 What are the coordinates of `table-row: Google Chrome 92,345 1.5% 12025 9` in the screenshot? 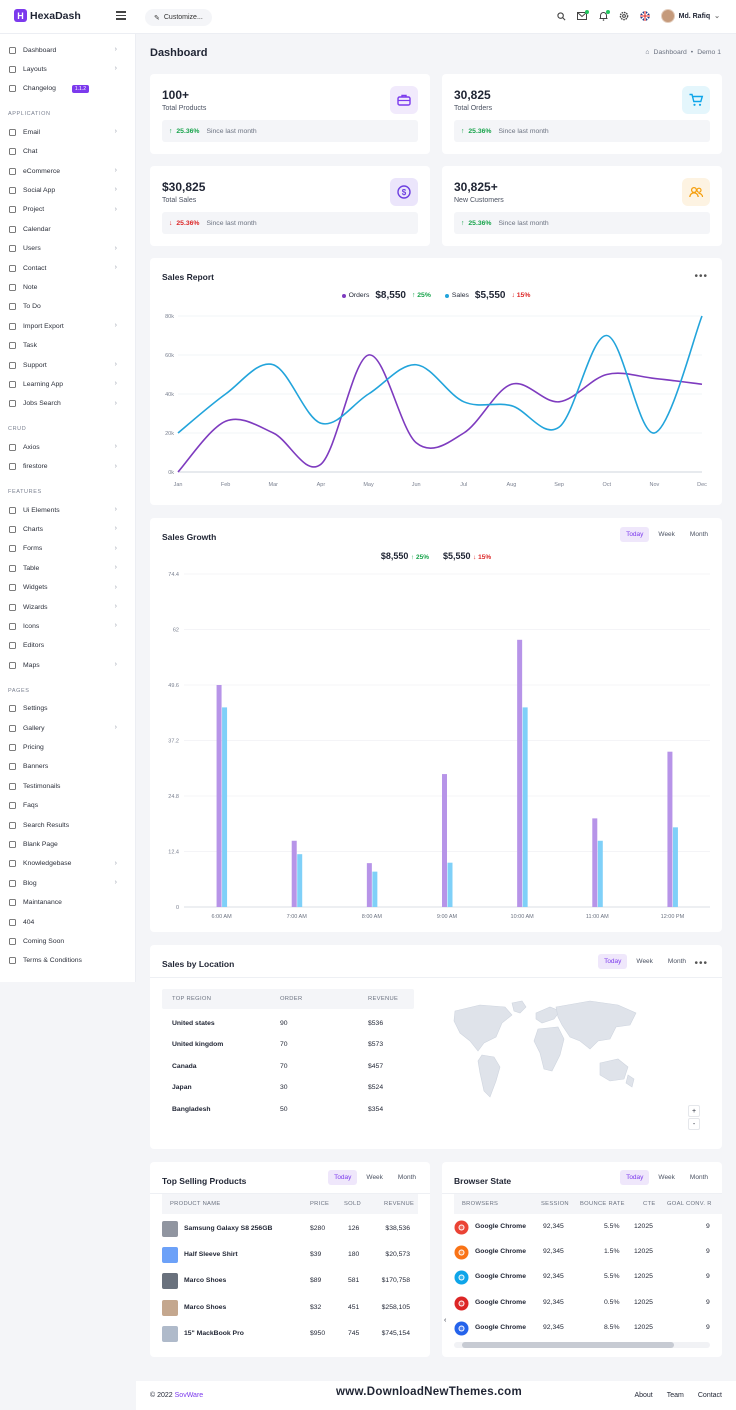 It's located at (588, 1253).